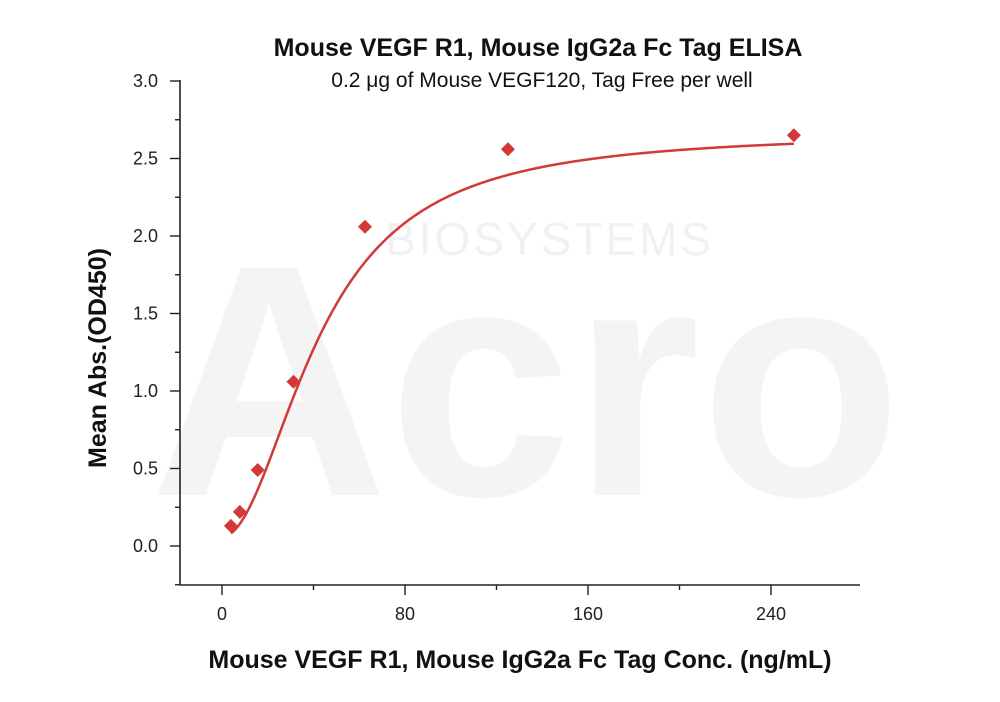 Image resolution: width=1000 pixels, height=702 pixels. Describe the element at coordinates (549, 239) in the screenshot. I see `watermark-subtext: BIOSYSTEMS` at that location.